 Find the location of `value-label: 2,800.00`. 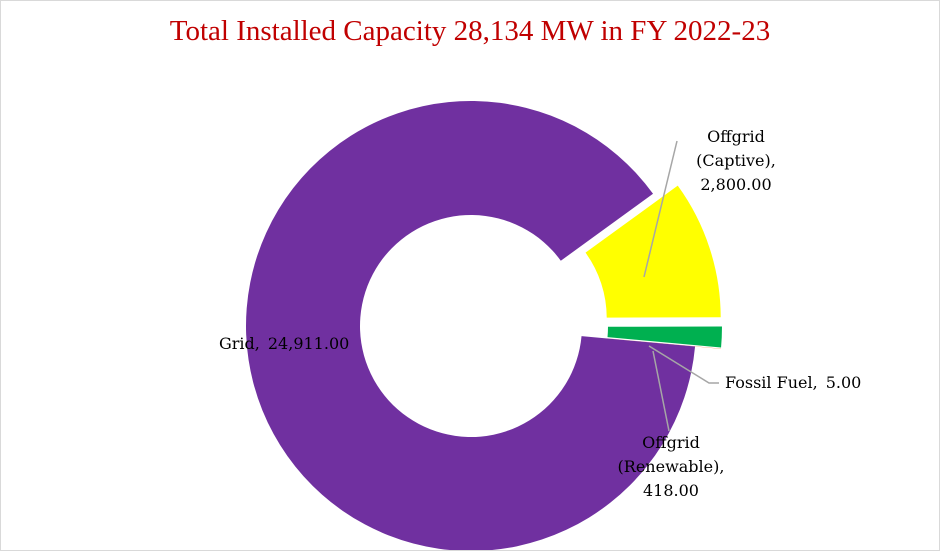

value-label: 2,800.00 is located at coordinates (736, 184).